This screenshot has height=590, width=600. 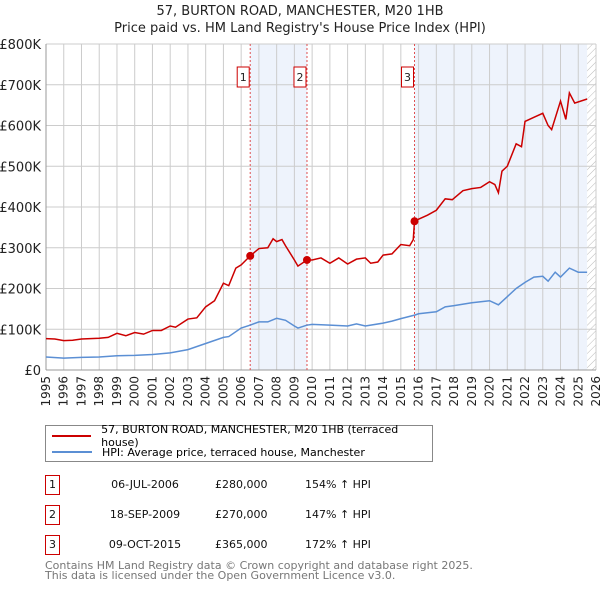 I want to click on x-tick-label: 2013, so click(x=365, y=391).